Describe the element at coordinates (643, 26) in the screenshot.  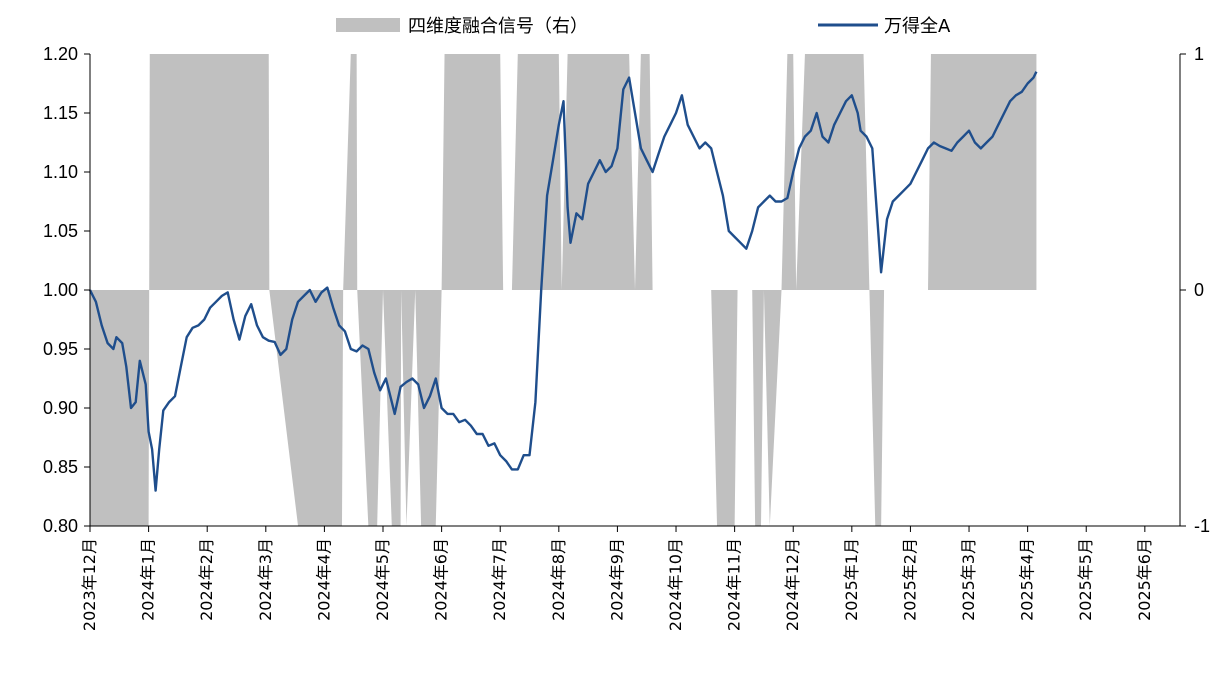
I see `legend: 四维度融合信号（右） 万得全A` at that location.